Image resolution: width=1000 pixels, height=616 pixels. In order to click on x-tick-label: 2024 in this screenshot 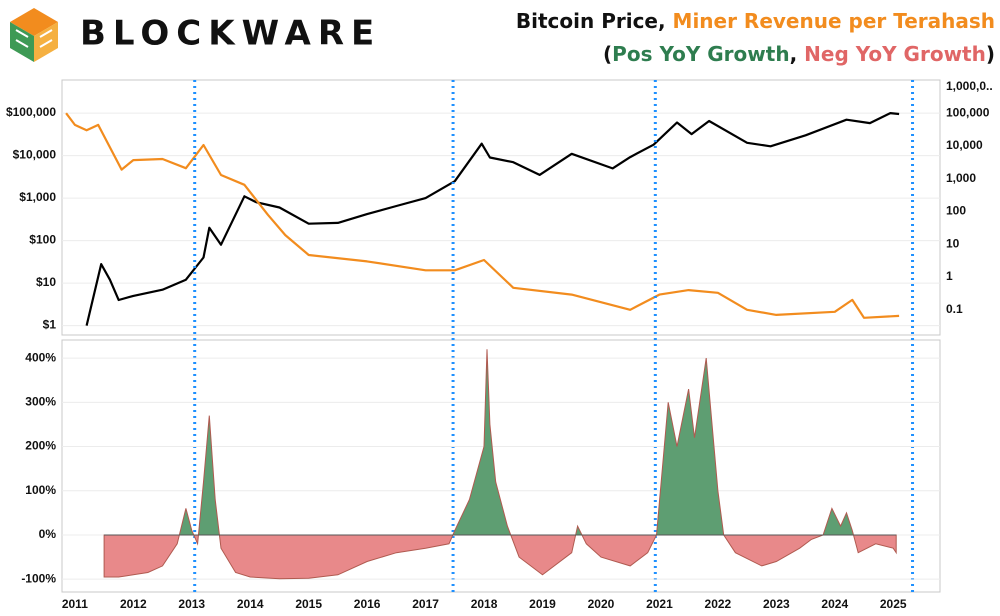, I will do `click(834, 604)`.